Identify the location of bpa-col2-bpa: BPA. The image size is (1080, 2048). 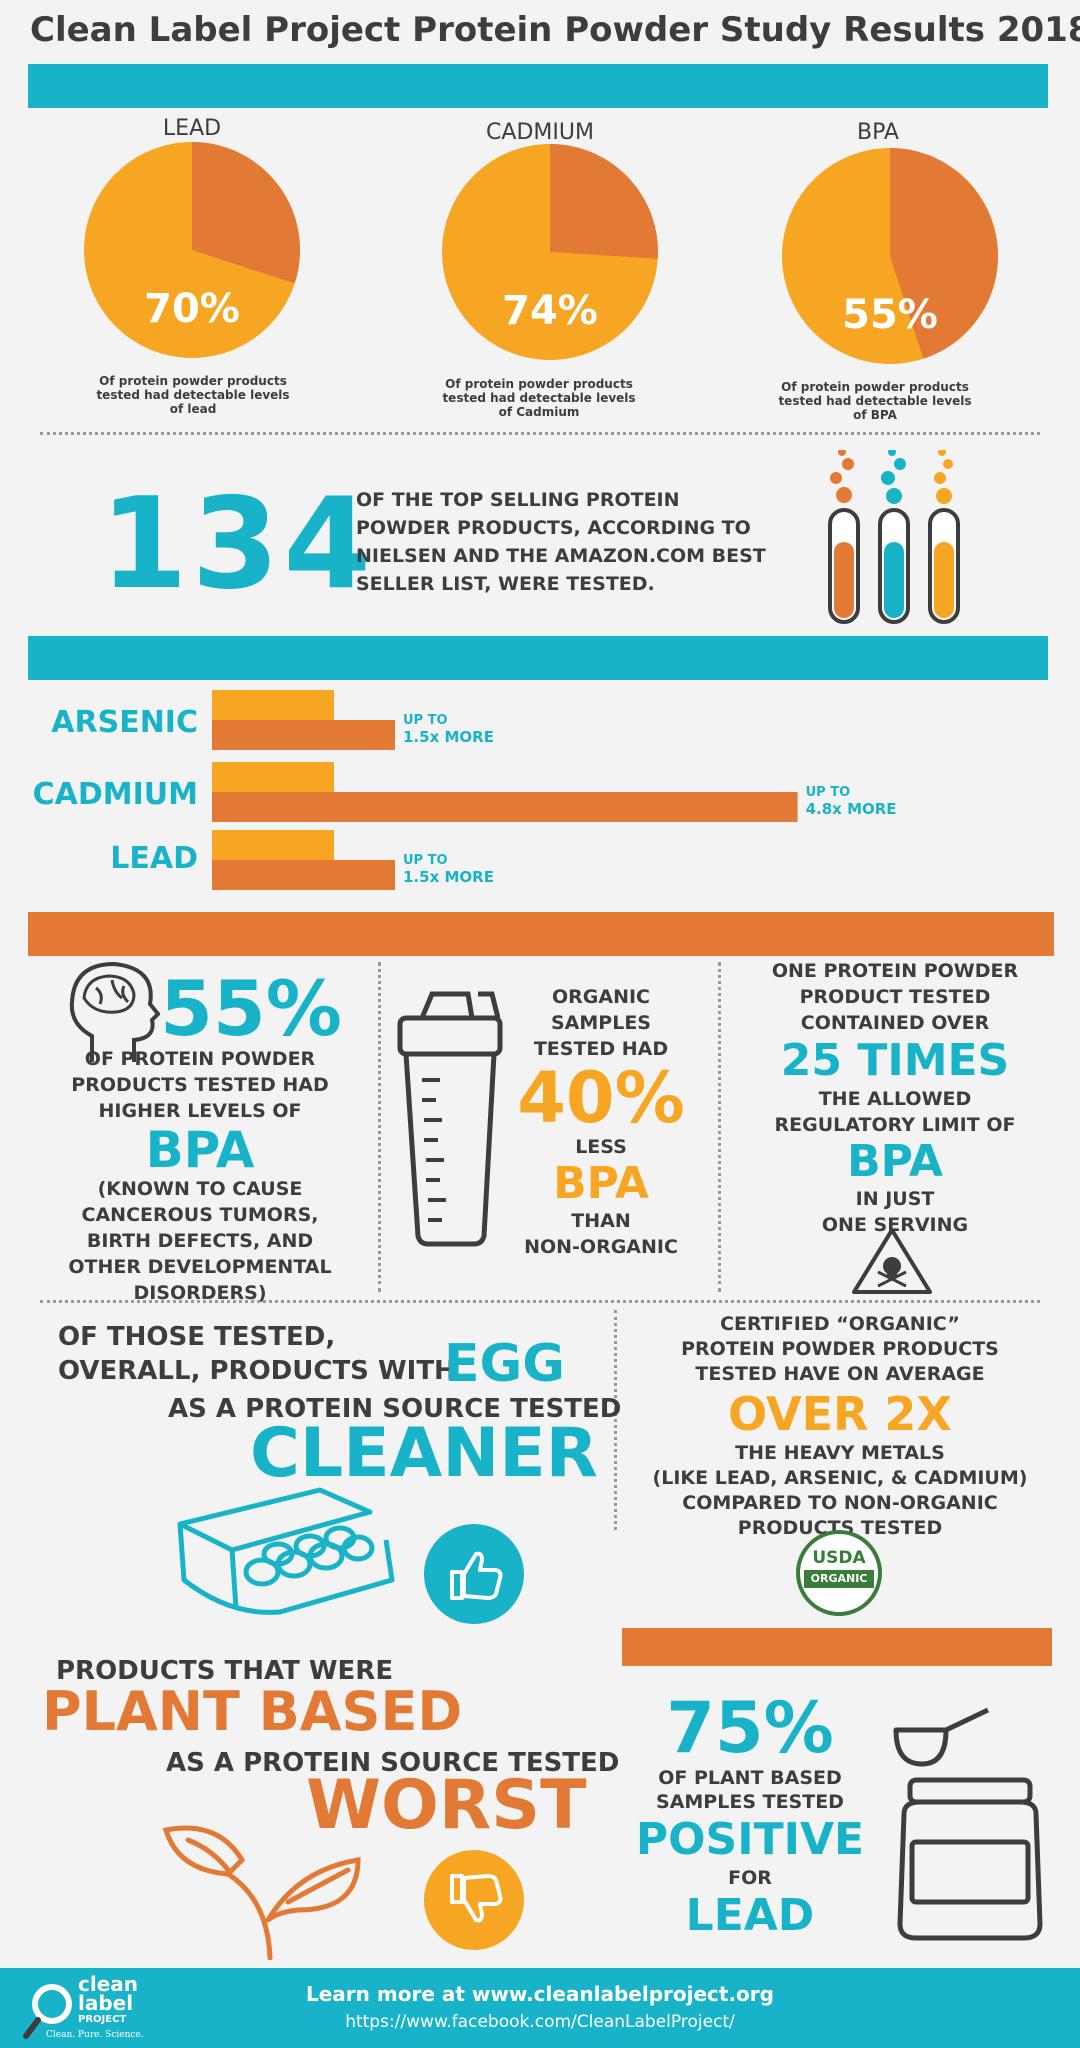
(601, 1183).